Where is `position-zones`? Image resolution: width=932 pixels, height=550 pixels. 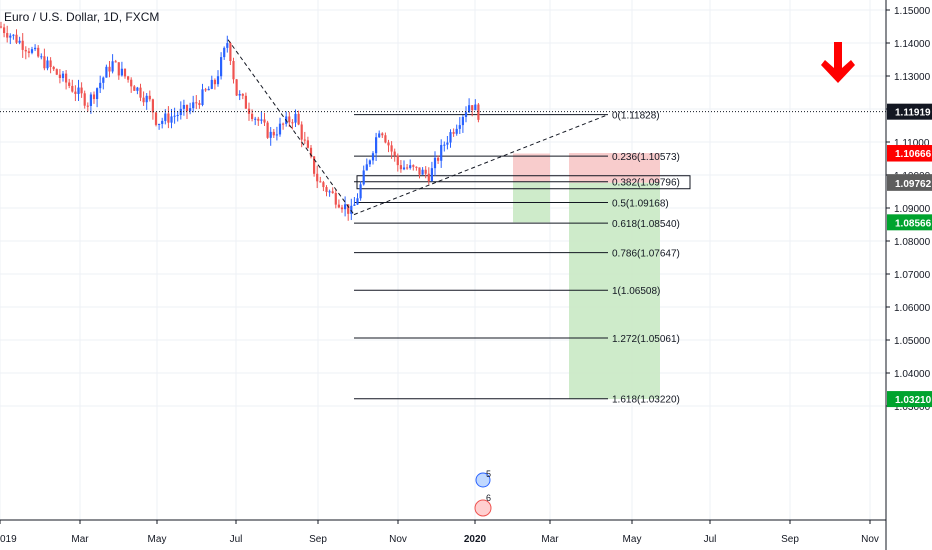
position-zones is located at coordinates (586, 276).